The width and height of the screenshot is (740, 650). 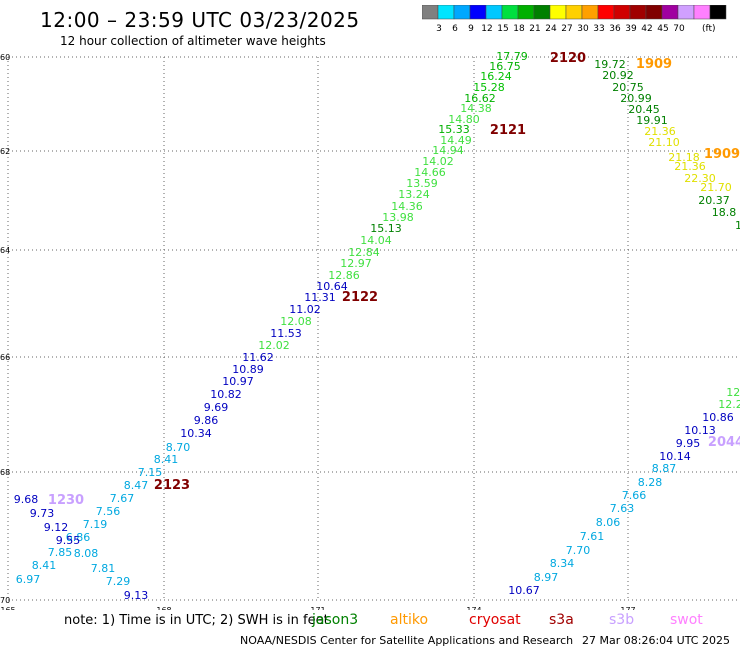 I want to click on wave-height-reading: 13.98, so click(x=398, y=217).